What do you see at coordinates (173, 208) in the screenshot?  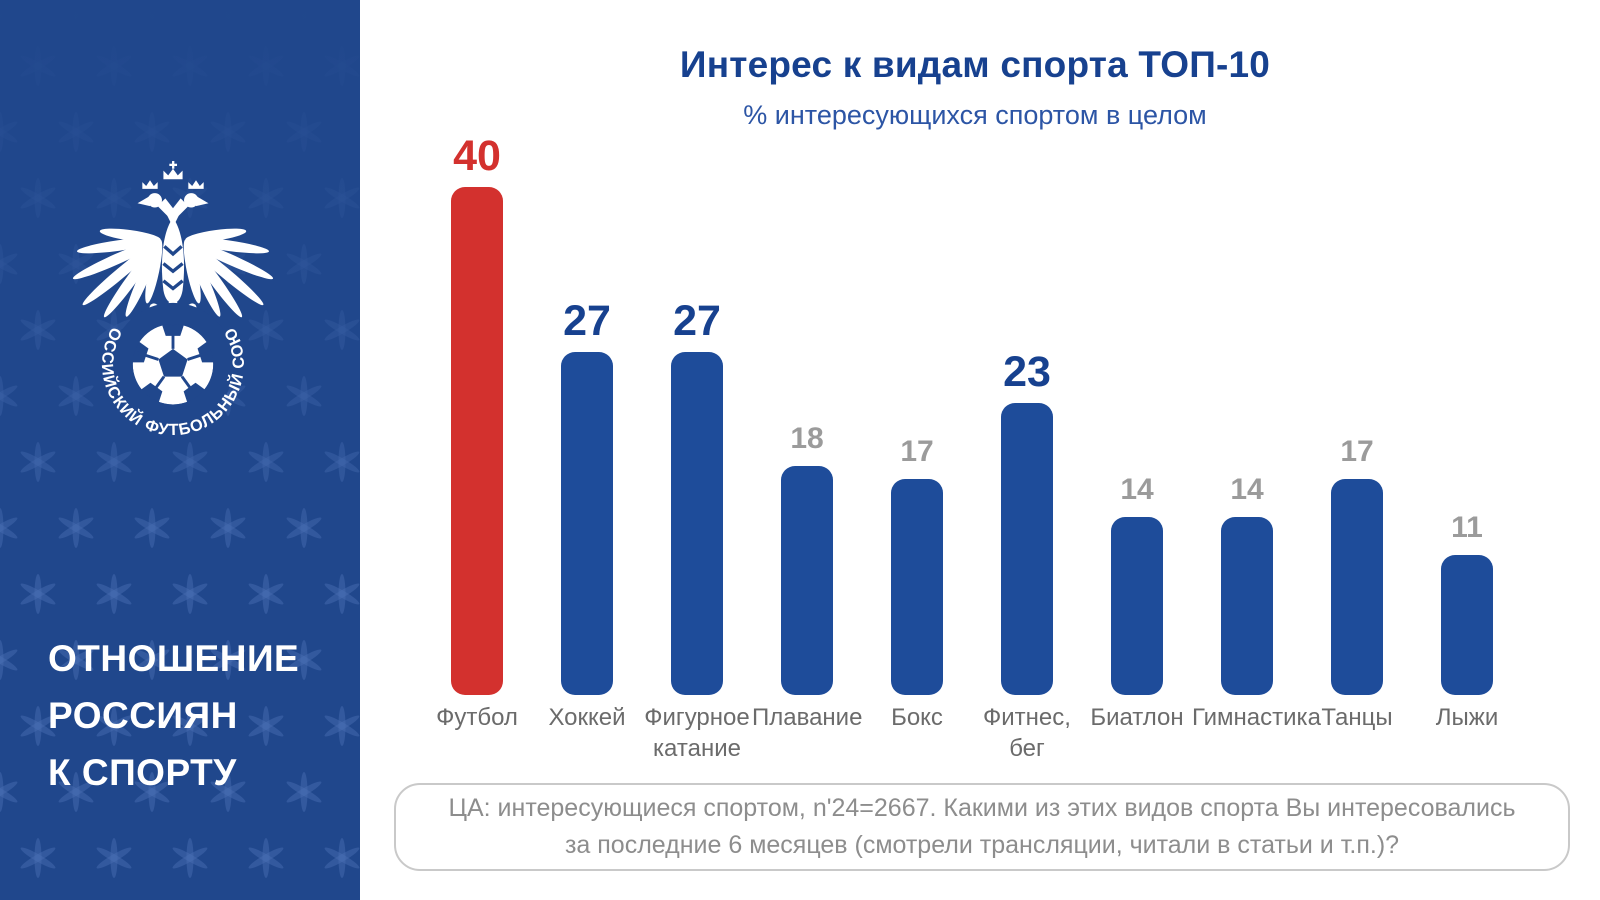 I see `eagle-heads` at bounding box center [173, 208].